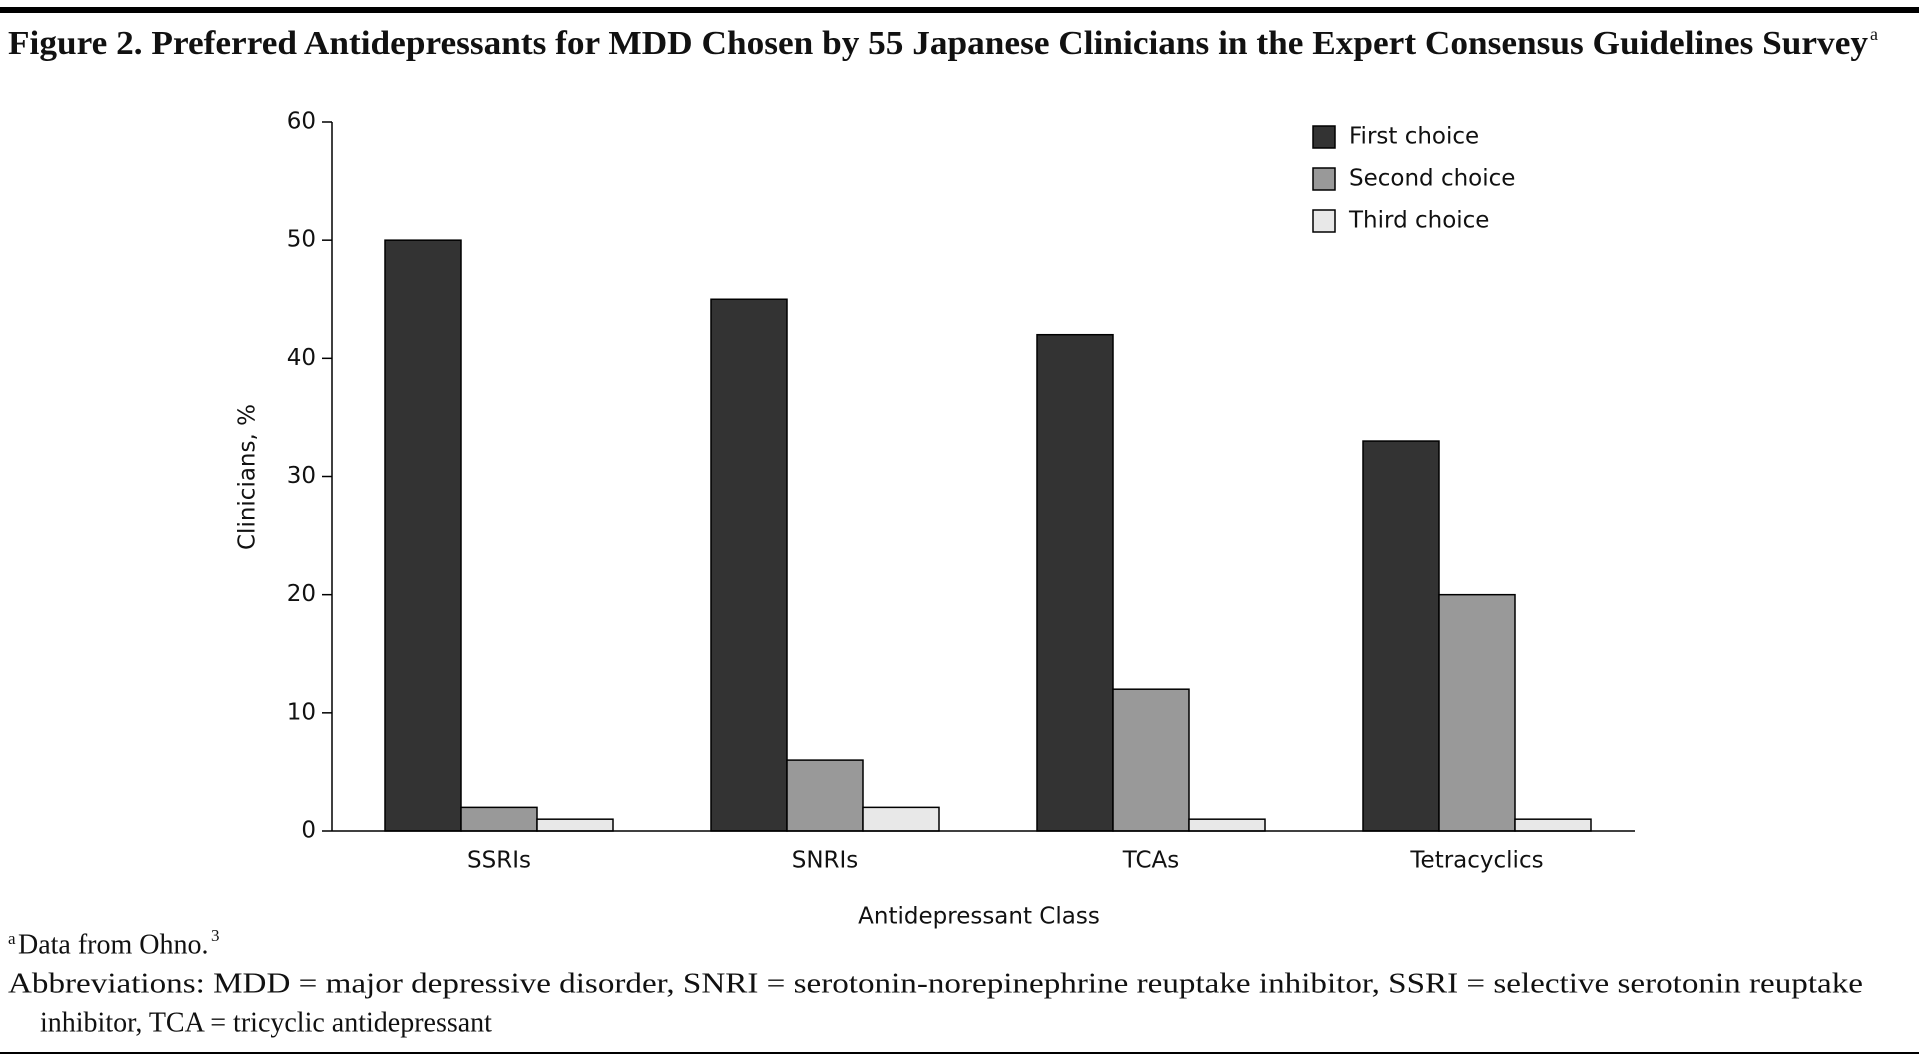 This screenshot has width=1919, height=1062. I want to click on y-tick-label: 0, so click(308, 831).